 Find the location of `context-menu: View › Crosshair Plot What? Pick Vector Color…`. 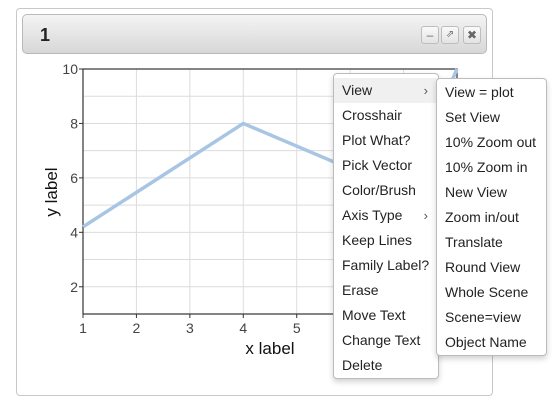

context-menu: View › Crosshair Plot What? Pick Vector Color… is located at coordinates (386, 226).